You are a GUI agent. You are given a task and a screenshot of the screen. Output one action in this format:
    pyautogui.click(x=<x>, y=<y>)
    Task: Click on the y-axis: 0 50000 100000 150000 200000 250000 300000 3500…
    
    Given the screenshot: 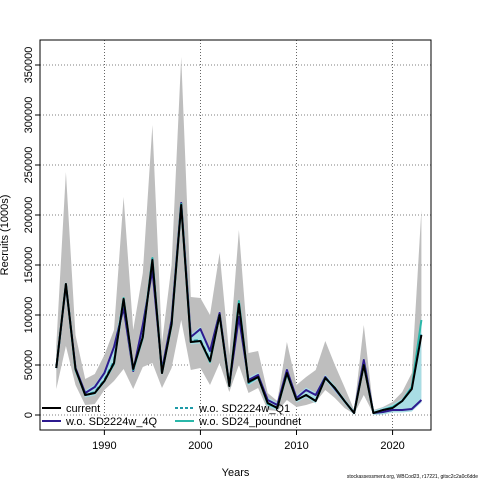 What is the action you would take?
    pyautogui.click(x=31, y=232)
    